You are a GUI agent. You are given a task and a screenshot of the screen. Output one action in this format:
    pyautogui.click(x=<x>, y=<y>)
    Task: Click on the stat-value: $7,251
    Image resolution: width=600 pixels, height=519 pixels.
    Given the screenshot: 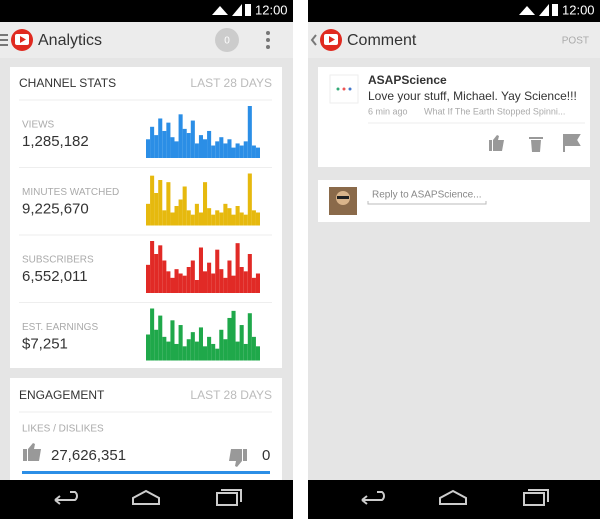 What is the action you would take?
    pyautogui.click(x=45, y=343)
    